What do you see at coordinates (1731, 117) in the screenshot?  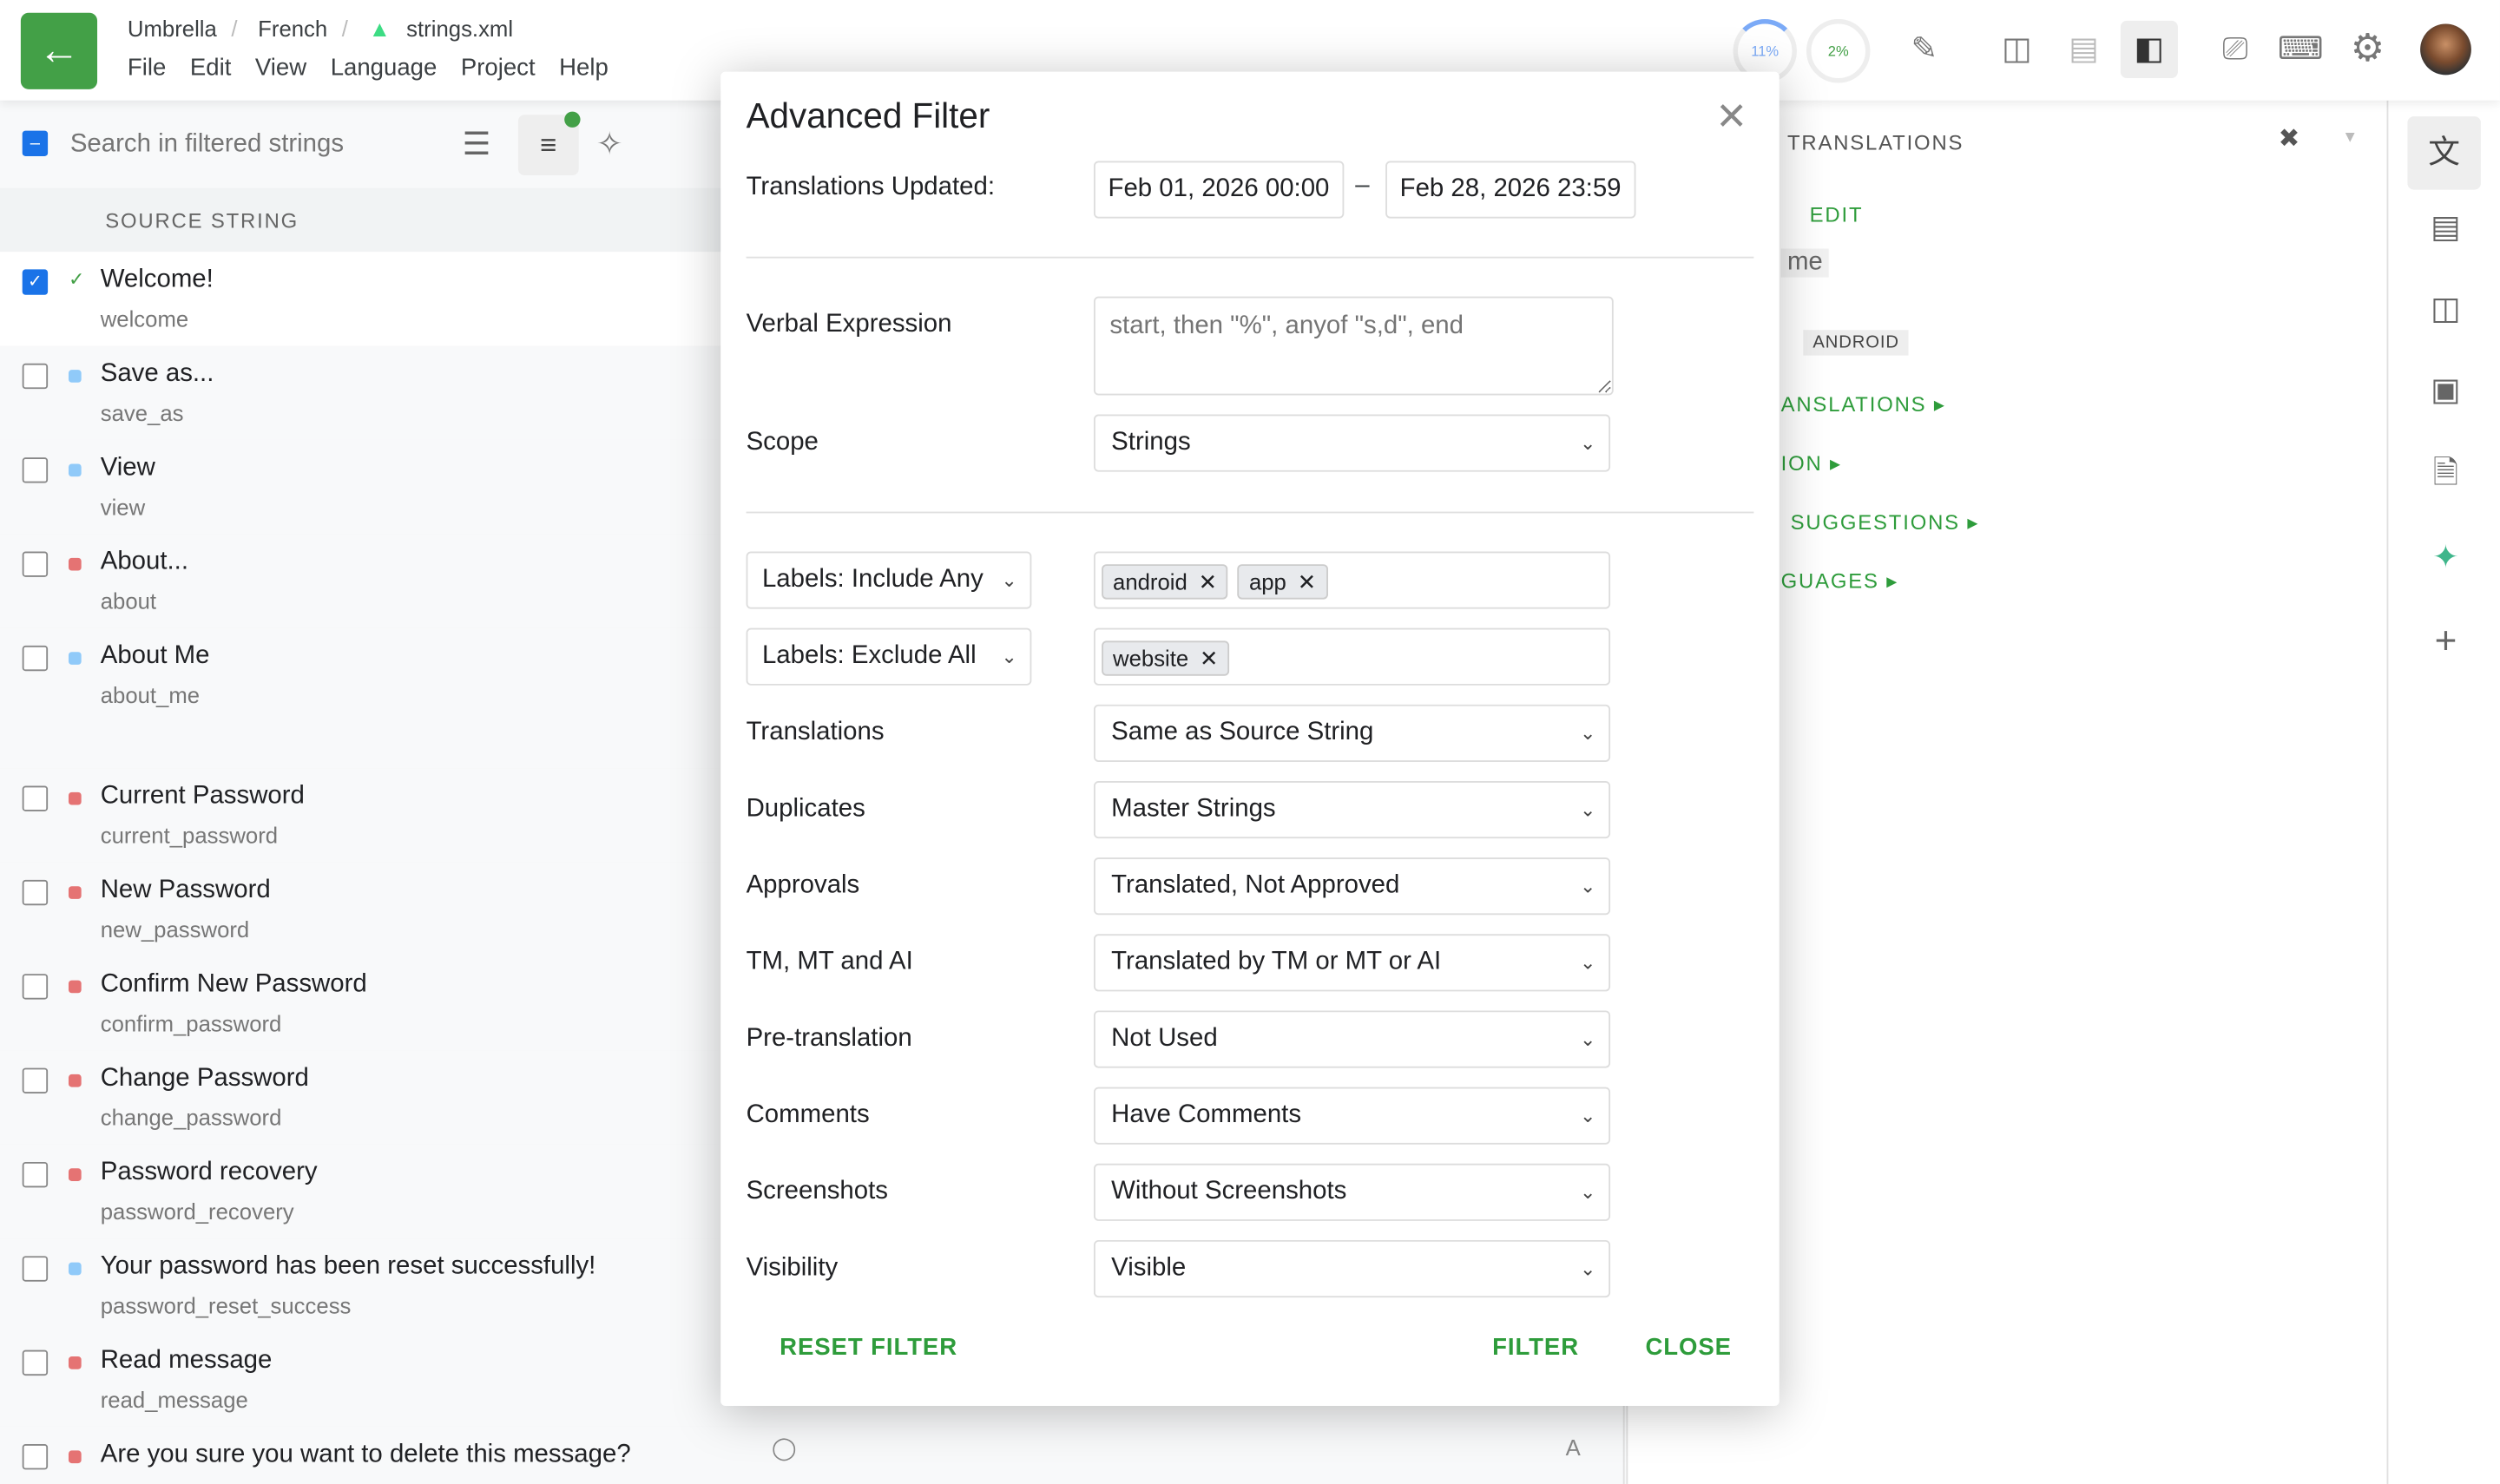 I see `close-icon: ✕` at bounding box center [1731, 117].